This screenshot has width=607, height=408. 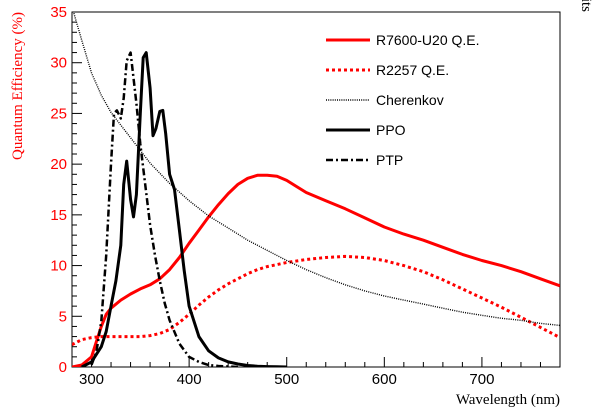 I want to click on y-tick-label: 15, so click(x=58, y=215).